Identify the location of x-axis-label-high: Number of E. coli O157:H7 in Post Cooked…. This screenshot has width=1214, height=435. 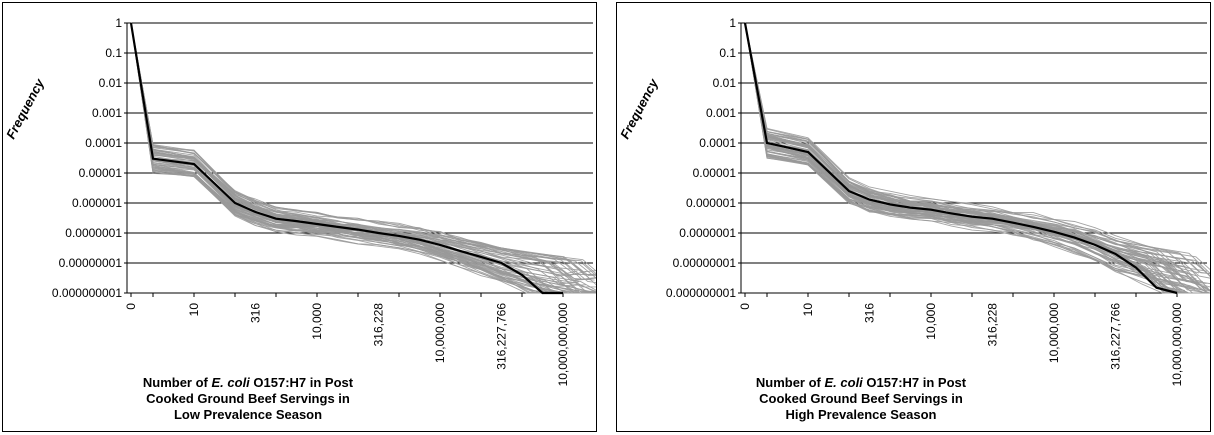
(861, 399).